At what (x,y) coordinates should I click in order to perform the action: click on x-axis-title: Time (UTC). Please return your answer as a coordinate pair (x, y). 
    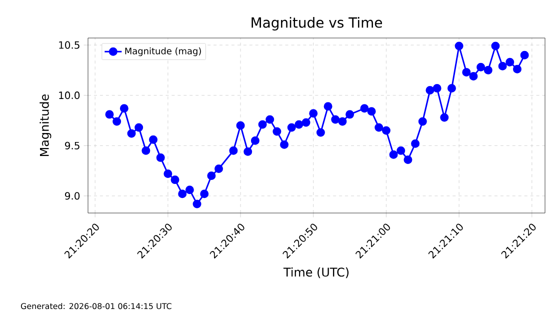
    Looking at the image, I should click on (316, 272).